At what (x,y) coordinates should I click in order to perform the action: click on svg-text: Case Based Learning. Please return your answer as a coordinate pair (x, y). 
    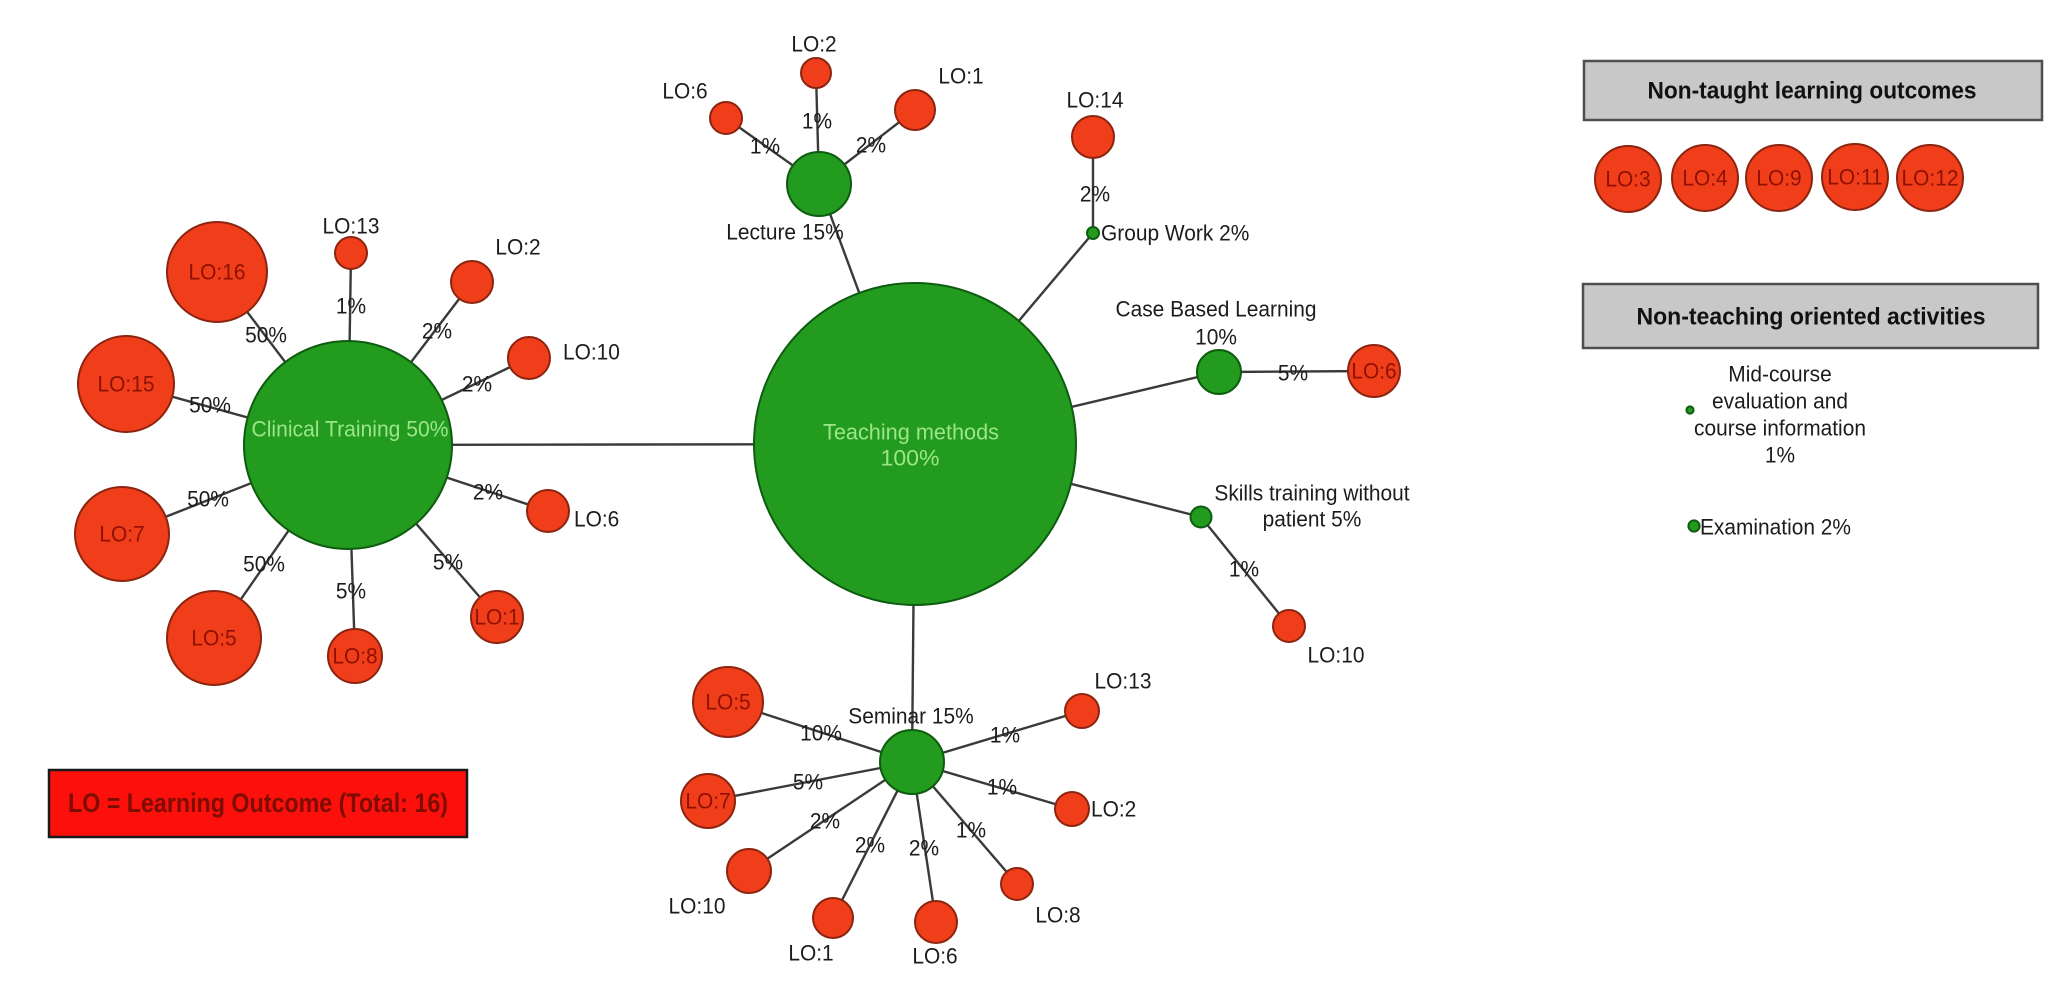
    Looking at the image, I should click on (1216, 309).